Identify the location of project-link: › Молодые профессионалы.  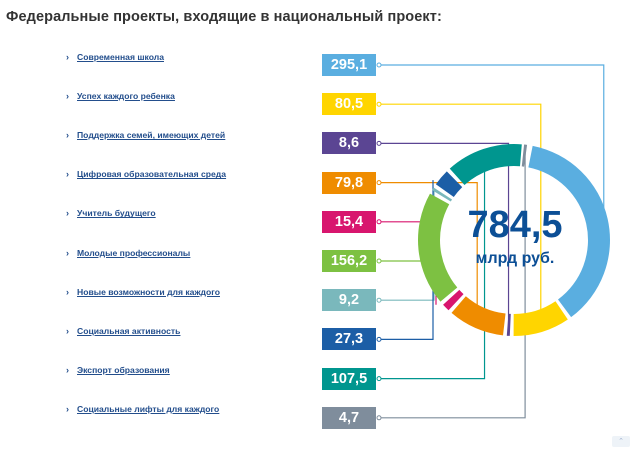
(128, 253).